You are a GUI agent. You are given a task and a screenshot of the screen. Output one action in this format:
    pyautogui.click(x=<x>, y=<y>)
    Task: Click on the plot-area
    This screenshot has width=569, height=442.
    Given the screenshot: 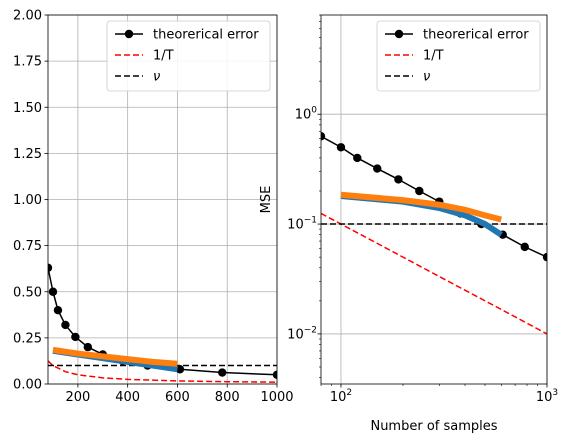 What is the action you would take?
    pyautogui.click(x=162, y=323)
    